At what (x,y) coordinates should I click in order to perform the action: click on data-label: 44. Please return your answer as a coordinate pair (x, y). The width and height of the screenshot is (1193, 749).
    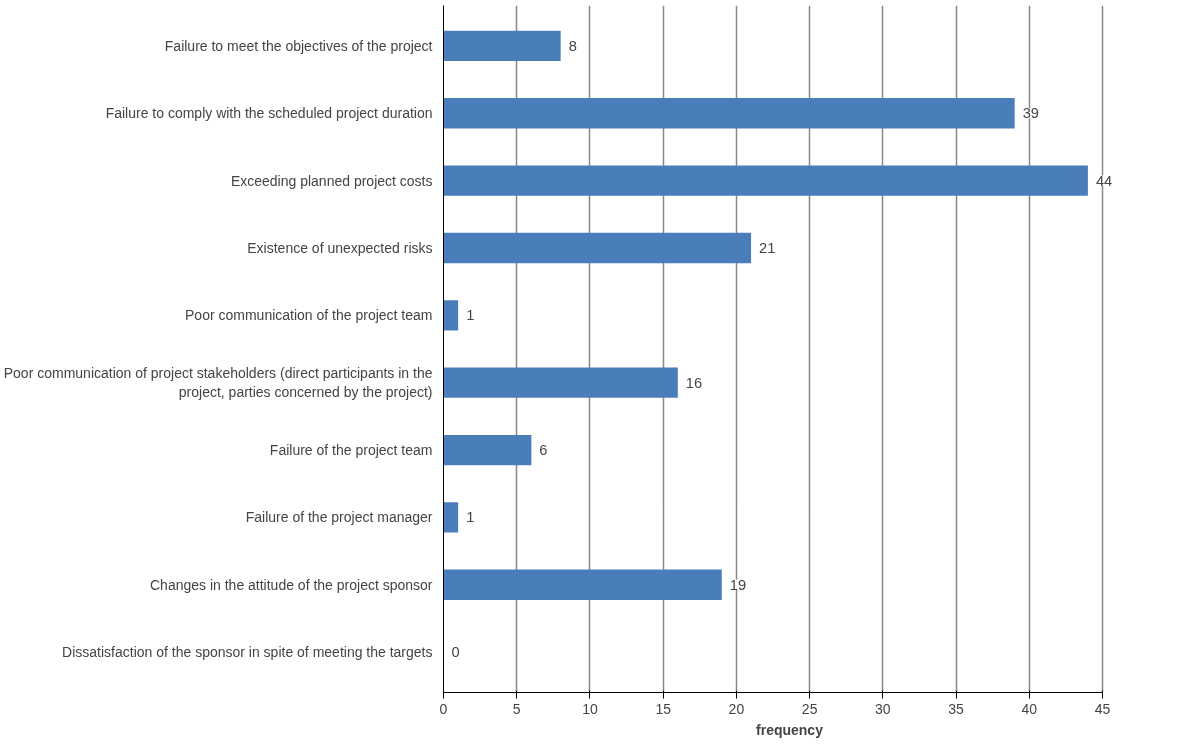
    Looking at the image, I should click on (1104, 180).